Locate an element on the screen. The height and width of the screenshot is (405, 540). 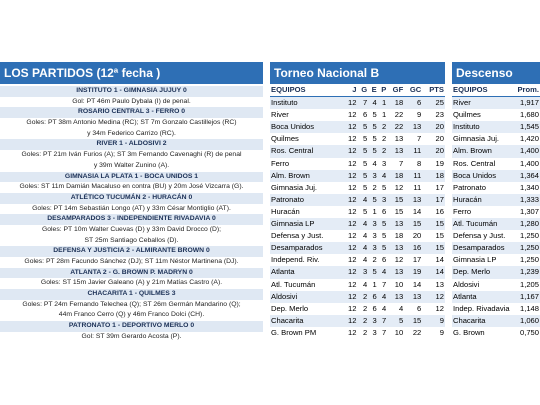
table-row: Ferro 12 5 4 3 7 8 19 is located at coordinates (357, 164).